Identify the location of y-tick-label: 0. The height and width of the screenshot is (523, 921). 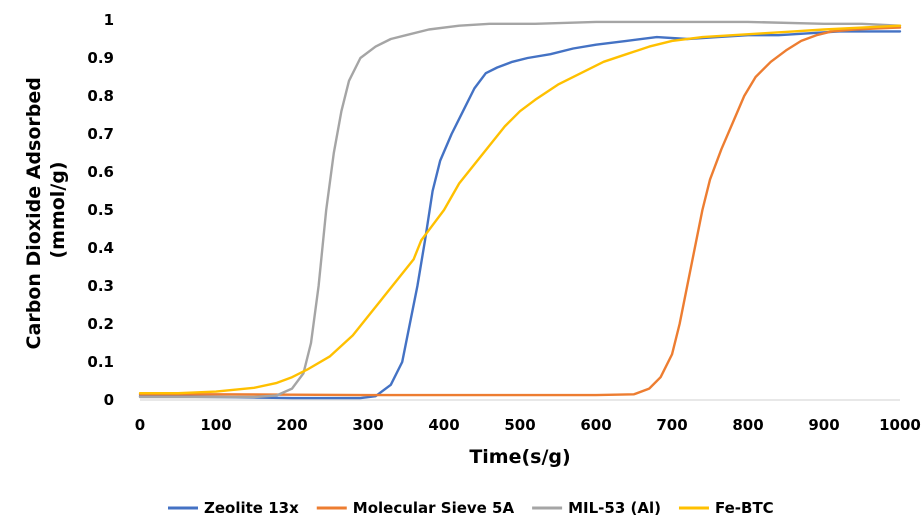
(109, 400).